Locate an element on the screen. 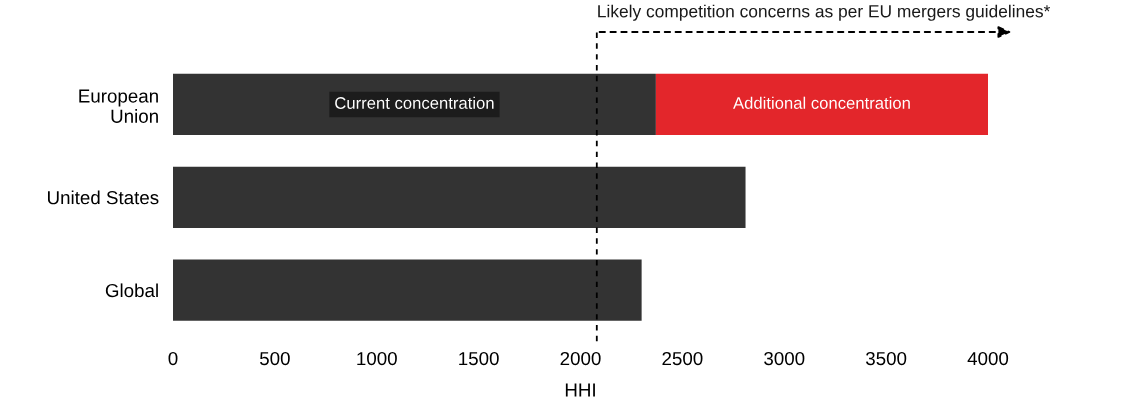 The height and width of the screenshot is (405, 1148). y-tick-label: United States is located at coordinates (103, 197).